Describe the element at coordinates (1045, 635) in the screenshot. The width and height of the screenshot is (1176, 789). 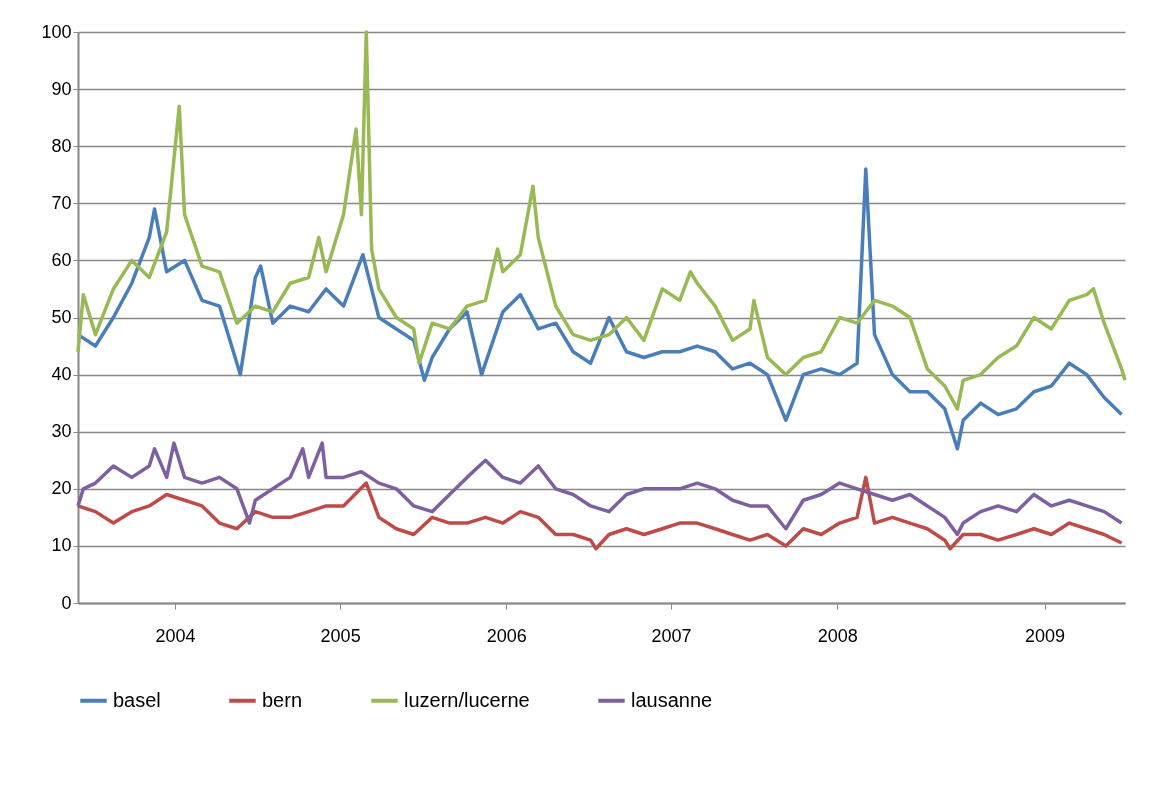
I see `x-tick-label: 2009` at that location.